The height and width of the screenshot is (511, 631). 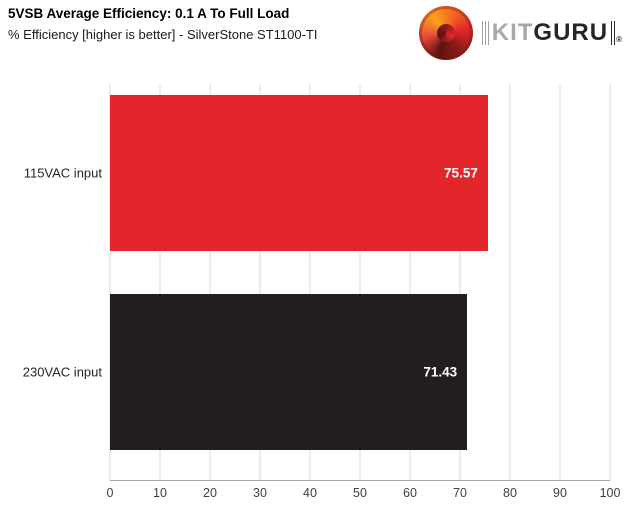 I want to click on logo-kit-text: KIT, so click(x=512, y=32).